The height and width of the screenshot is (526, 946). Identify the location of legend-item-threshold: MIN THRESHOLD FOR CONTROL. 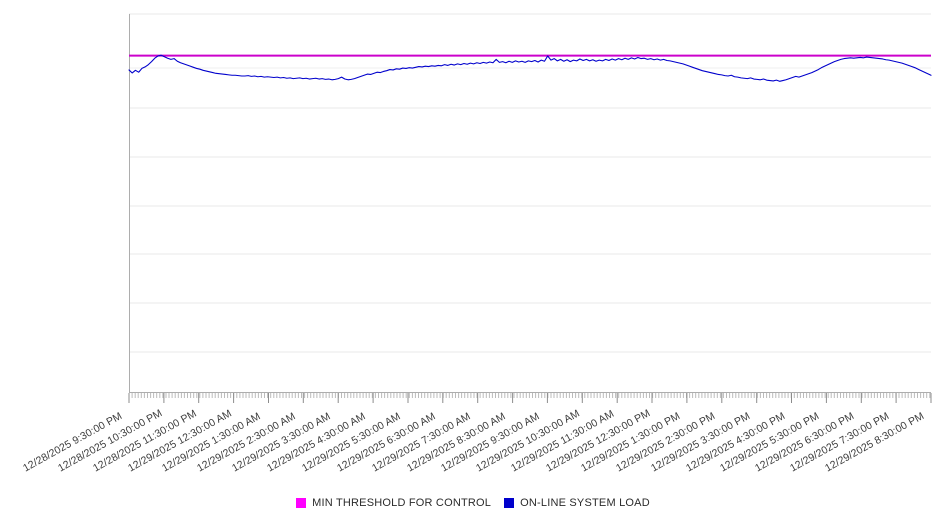
(393, 503).